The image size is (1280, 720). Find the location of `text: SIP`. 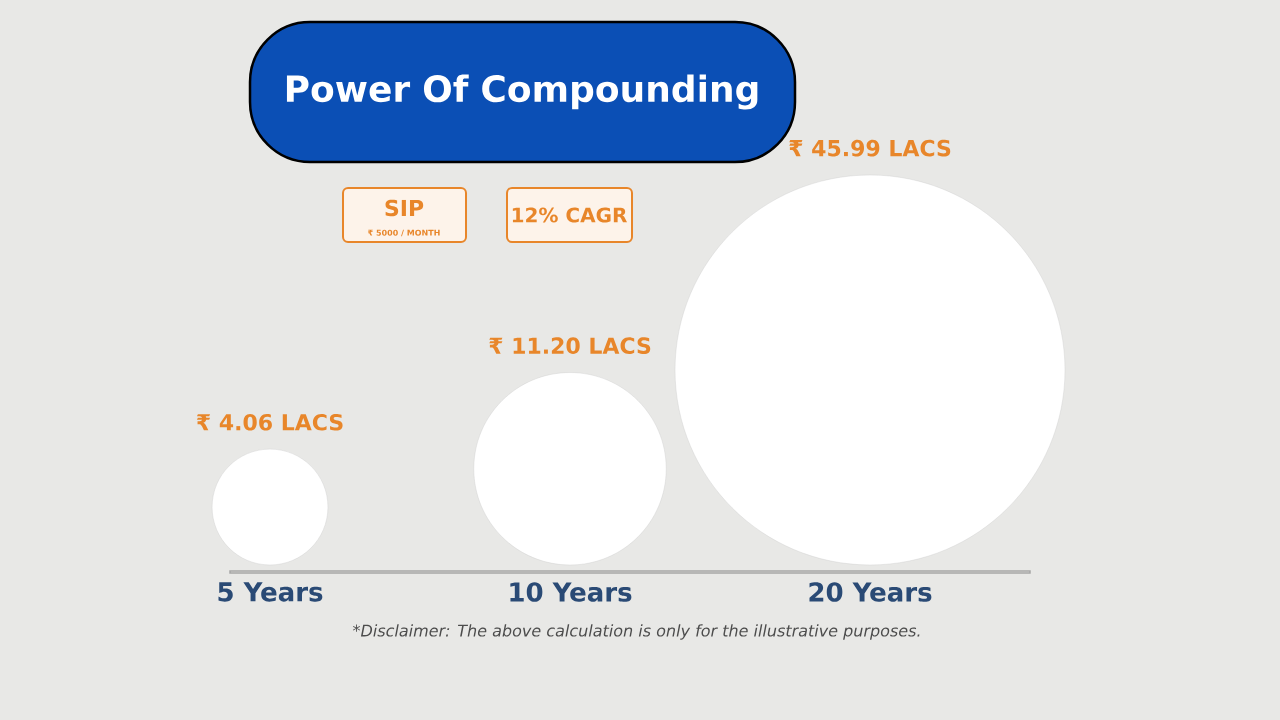

text: SIP is located at coordinates (404, 208).